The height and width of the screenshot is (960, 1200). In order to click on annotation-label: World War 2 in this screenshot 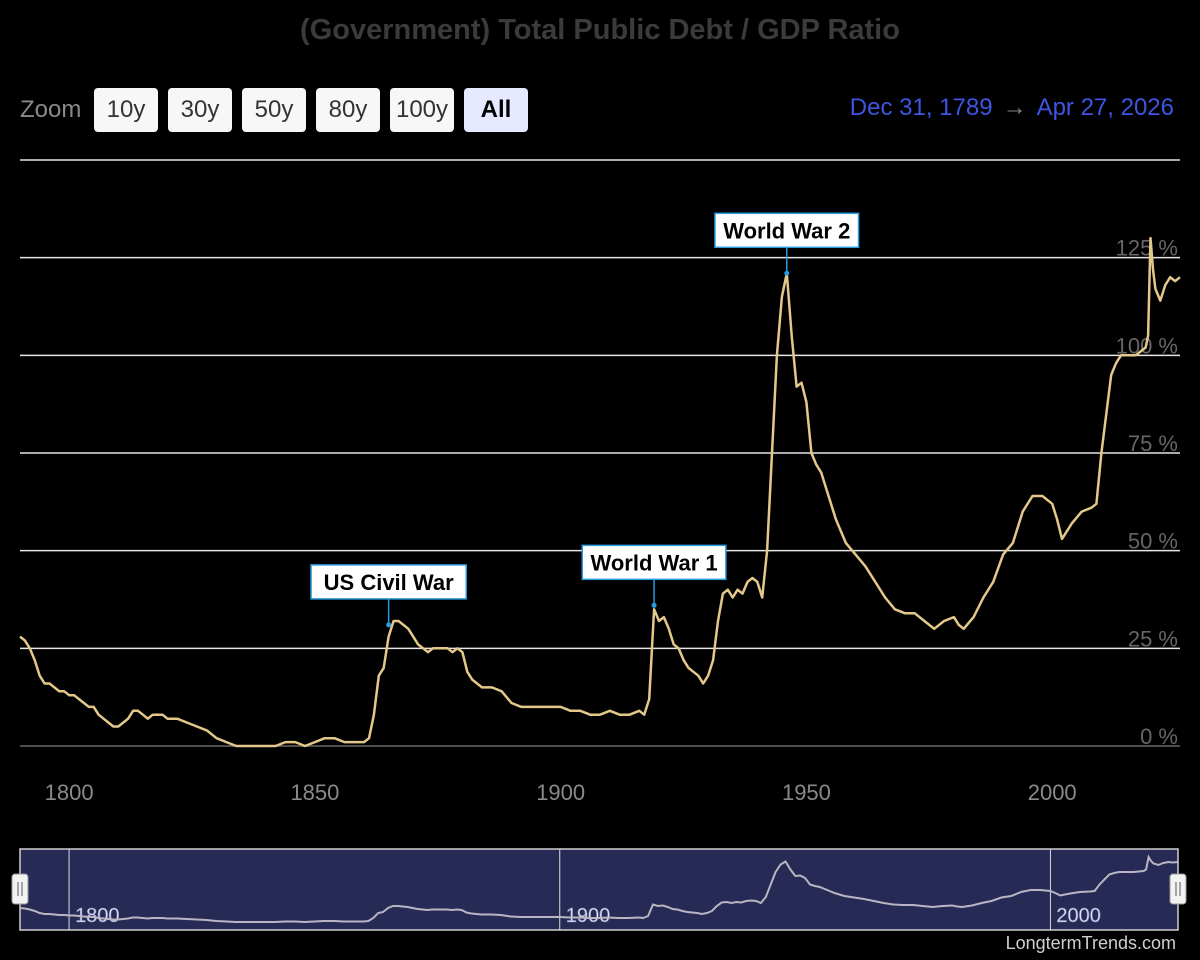, I will do `click(786, 230)`.